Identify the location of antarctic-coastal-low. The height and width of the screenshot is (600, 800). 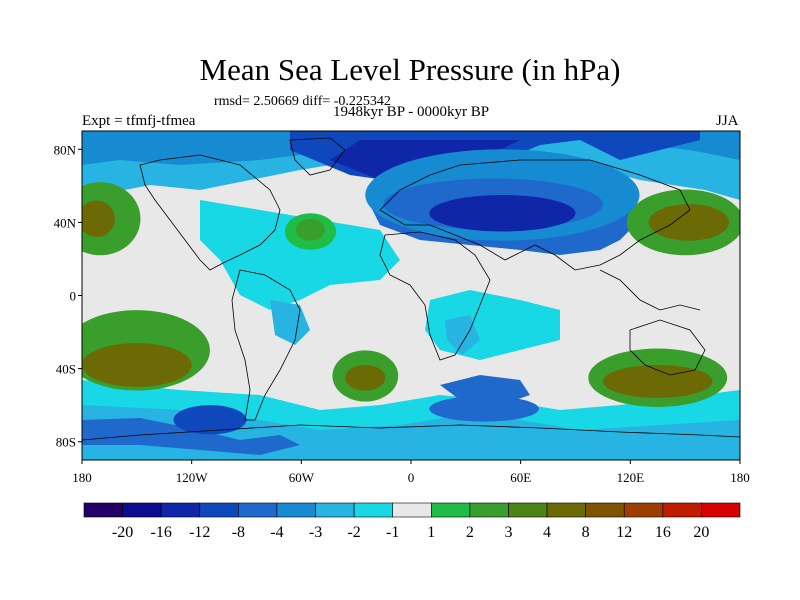
(191, 436).